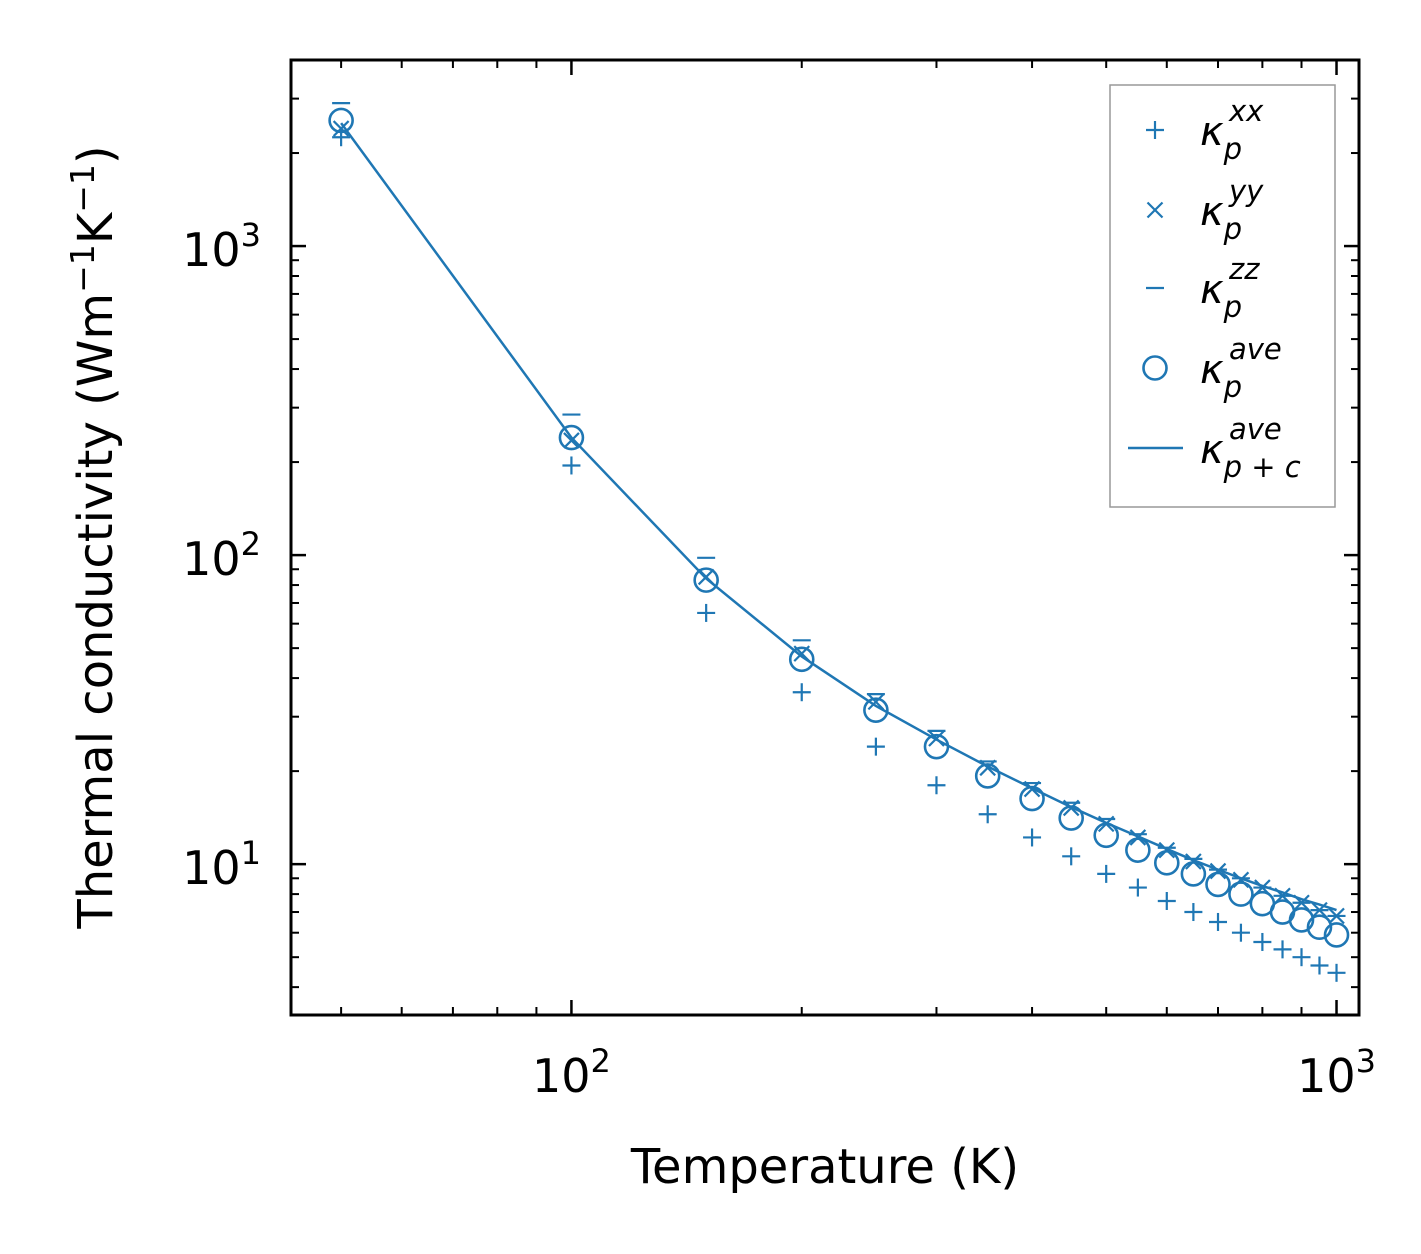 The width and height of the screenshot is (1421, 1254). I want to click on y-axis-label-mid: K, so click(96, 227).